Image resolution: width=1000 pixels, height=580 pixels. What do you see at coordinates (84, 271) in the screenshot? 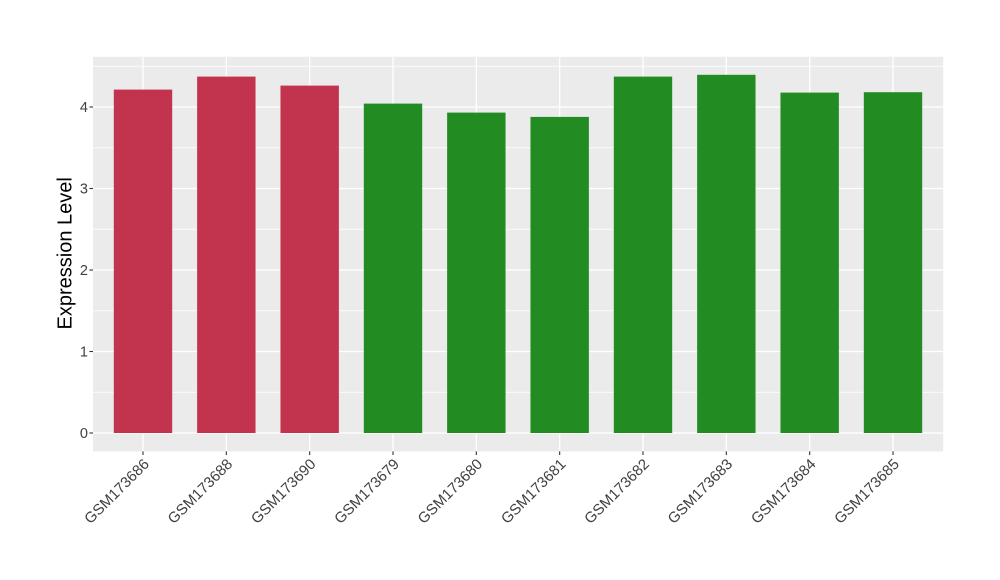
I see `svg-text: 2` at bounding box center [84, 271].